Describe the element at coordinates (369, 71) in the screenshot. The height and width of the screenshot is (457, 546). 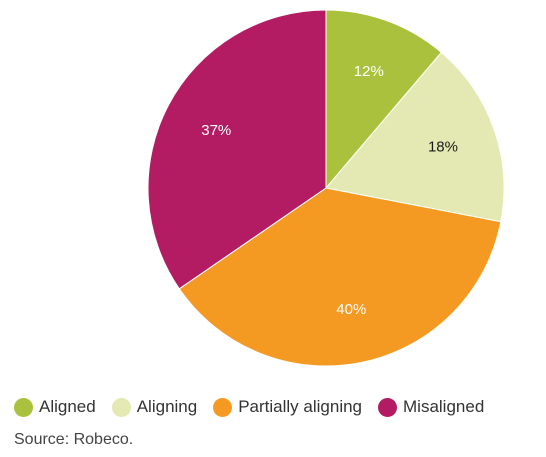
I see `pie-label-aligned: 12%` at that location.